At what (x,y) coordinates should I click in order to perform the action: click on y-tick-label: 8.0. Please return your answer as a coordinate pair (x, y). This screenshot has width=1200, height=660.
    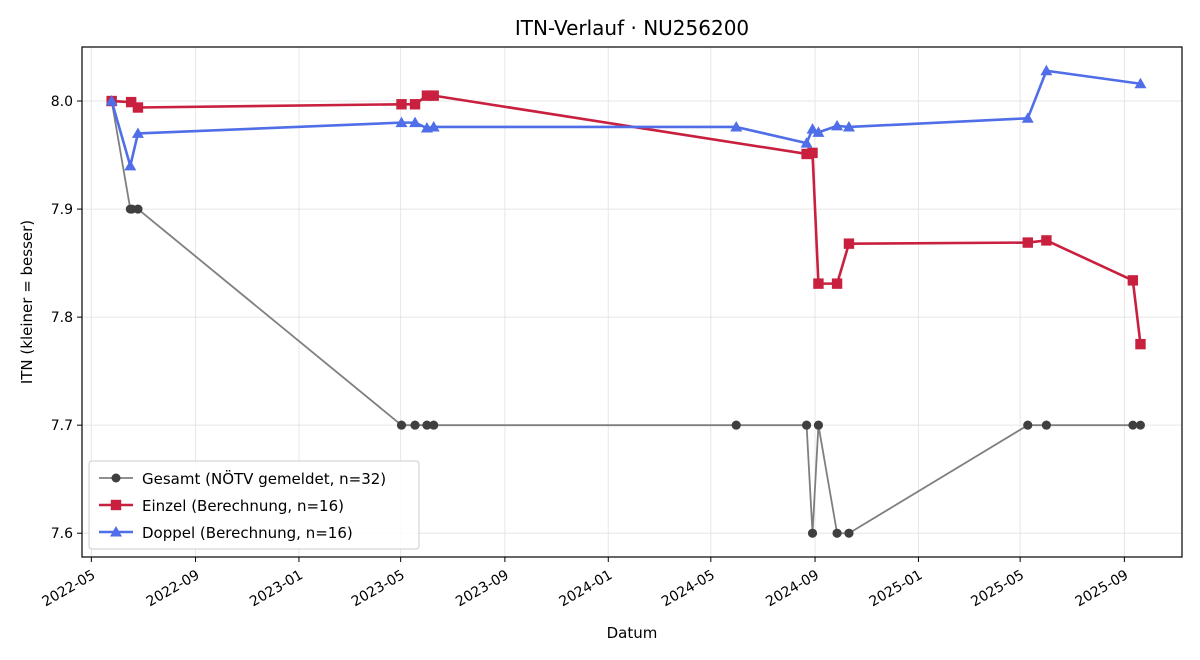
    Looking at the image, I should click on (62, 102).